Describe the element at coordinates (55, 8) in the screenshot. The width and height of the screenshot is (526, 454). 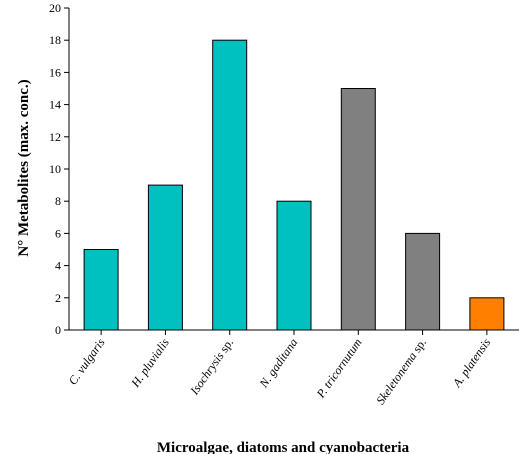
I see `y-tick-label: 20` at that location.